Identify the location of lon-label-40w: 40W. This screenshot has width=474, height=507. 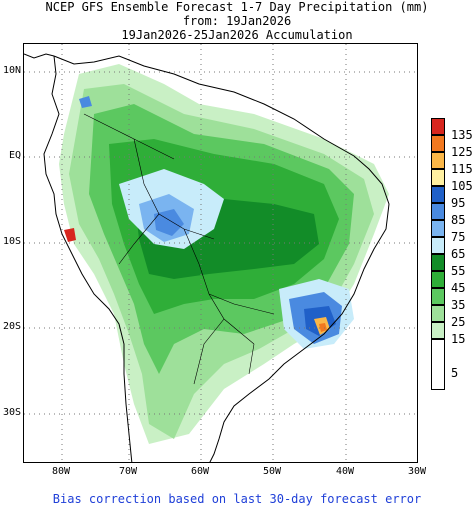
(345, 471).